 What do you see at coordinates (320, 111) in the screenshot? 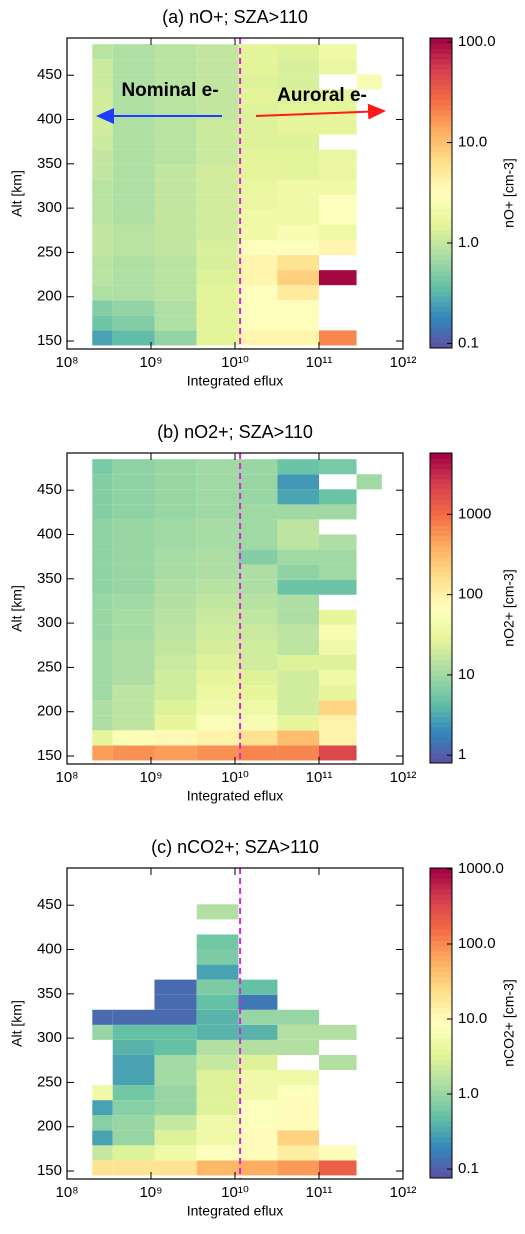
I see `annotation-arrow` at bounding box center [320, 111].